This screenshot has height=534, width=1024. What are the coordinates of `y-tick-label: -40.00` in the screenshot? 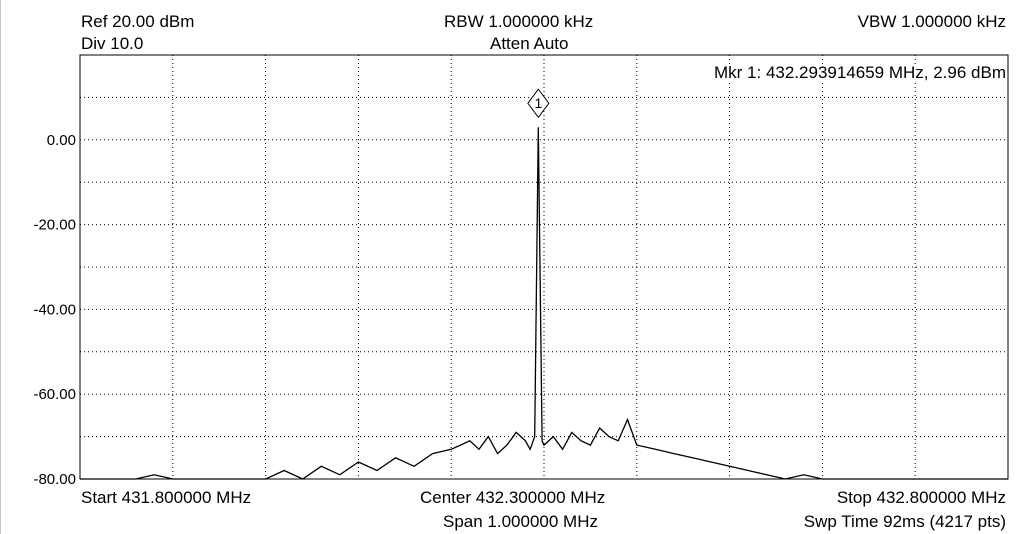 It's located at (54, 309).